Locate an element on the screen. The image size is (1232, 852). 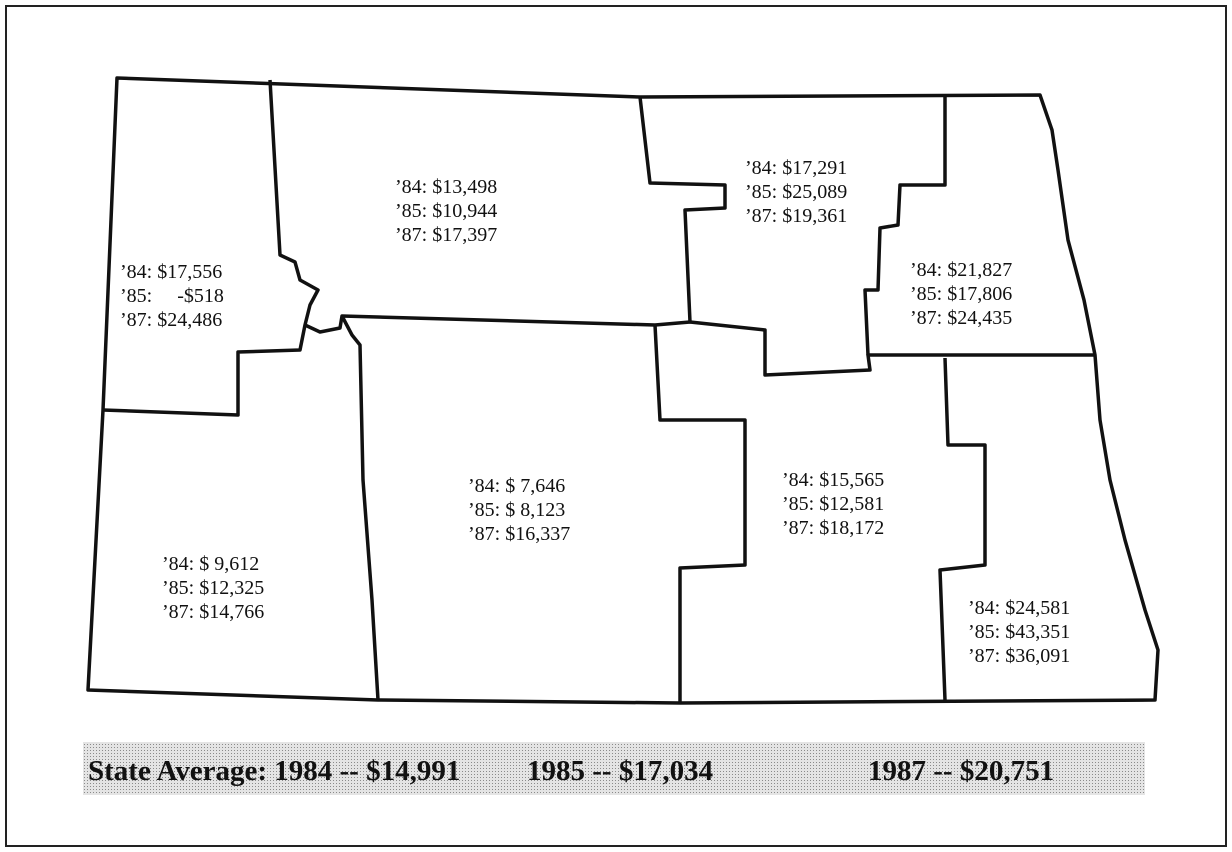
region-value: ’87: $36,091 is located at coordinates (1019, 656).